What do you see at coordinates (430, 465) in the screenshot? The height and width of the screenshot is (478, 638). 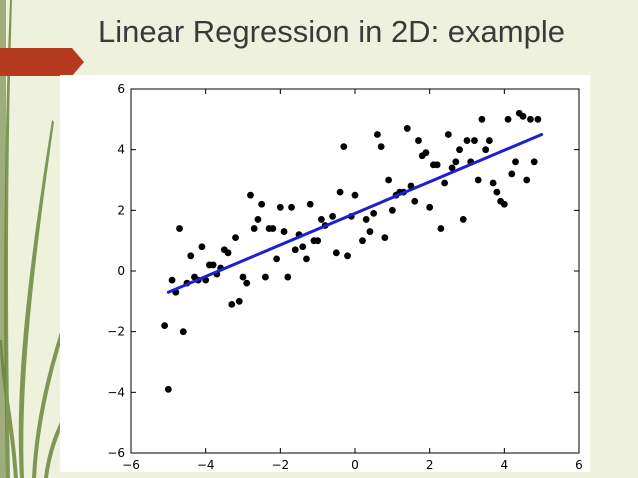 I see `x-tick-label: 2` at bounding box center [430, 465].